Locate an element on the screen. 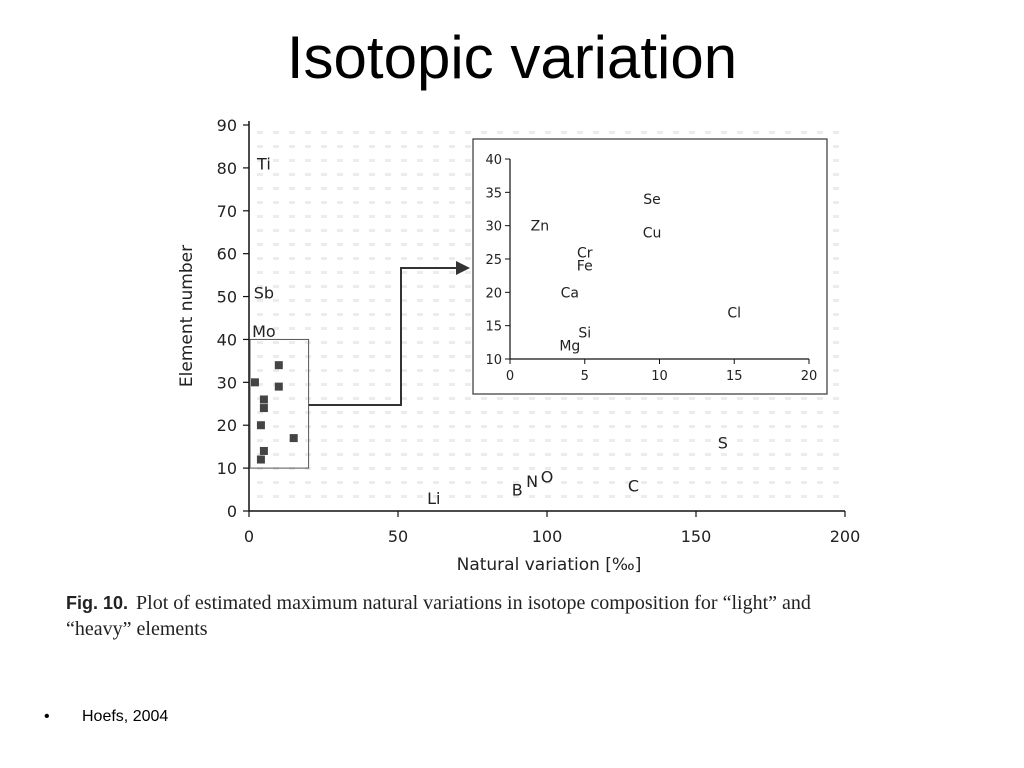  inset-y-tick-label: 25 is located at coordinates (493, 260).